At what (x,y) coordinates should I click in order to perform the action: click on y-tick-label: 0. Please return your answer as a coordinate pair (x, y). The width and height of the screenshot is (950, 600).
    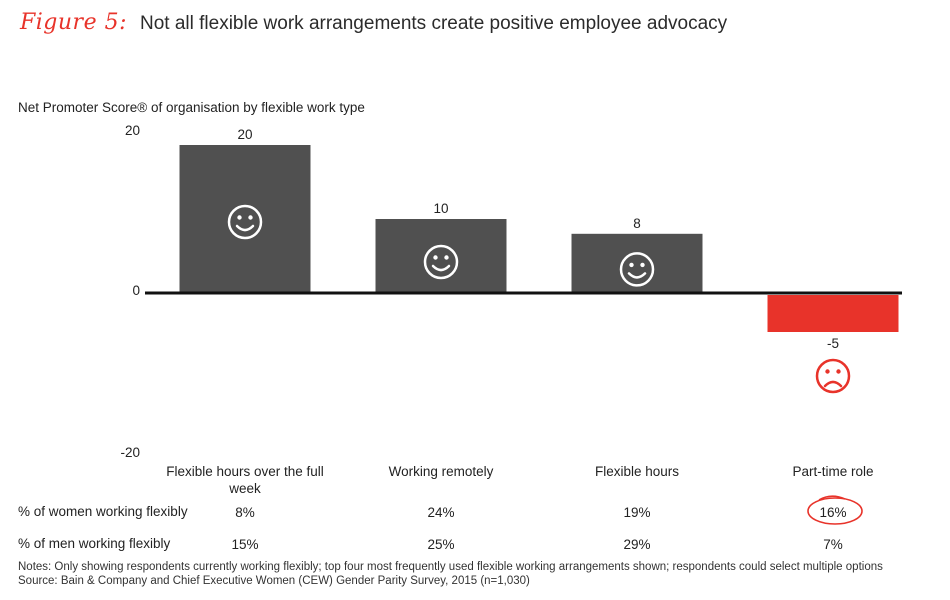
    Looking at the image, I should click on (136, 290).